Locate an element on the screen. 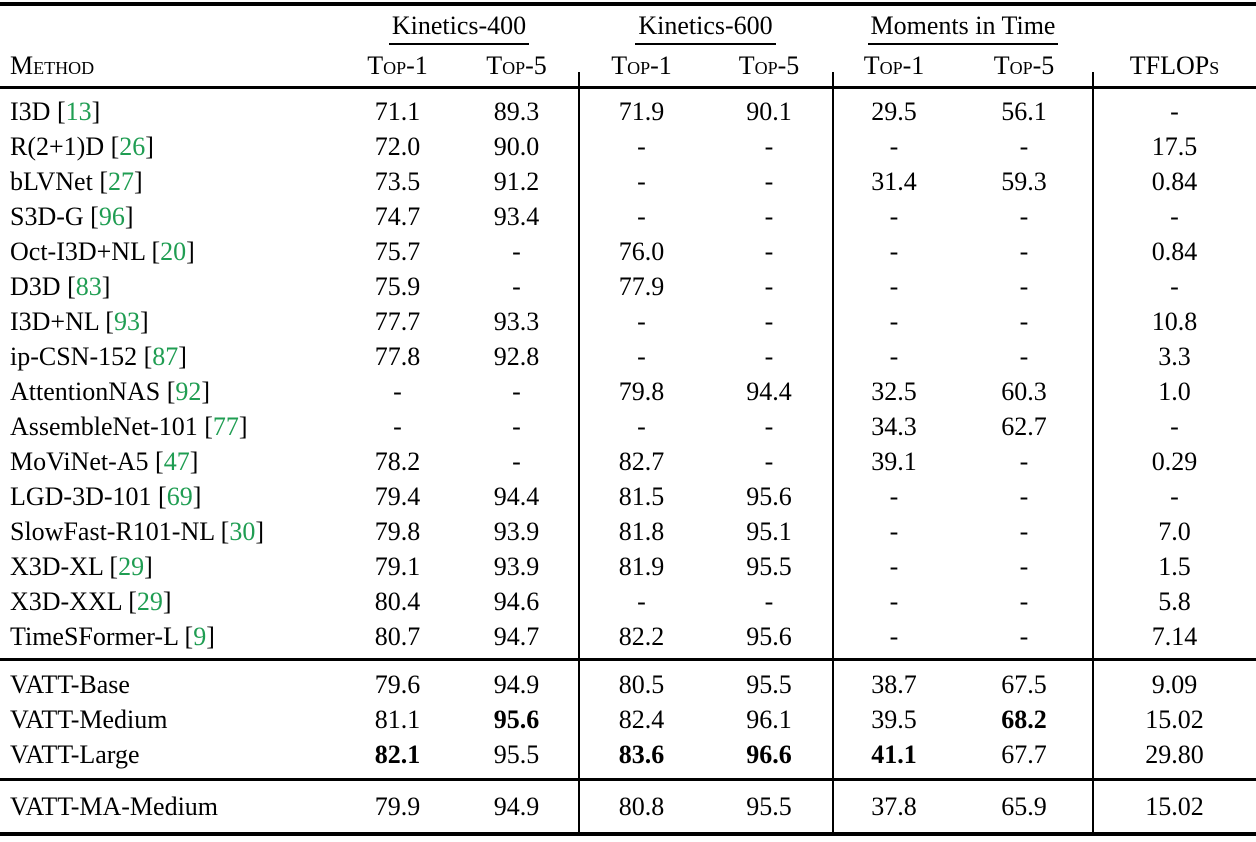  value-cell: 9.09 is located at coordinates (1174, 684).